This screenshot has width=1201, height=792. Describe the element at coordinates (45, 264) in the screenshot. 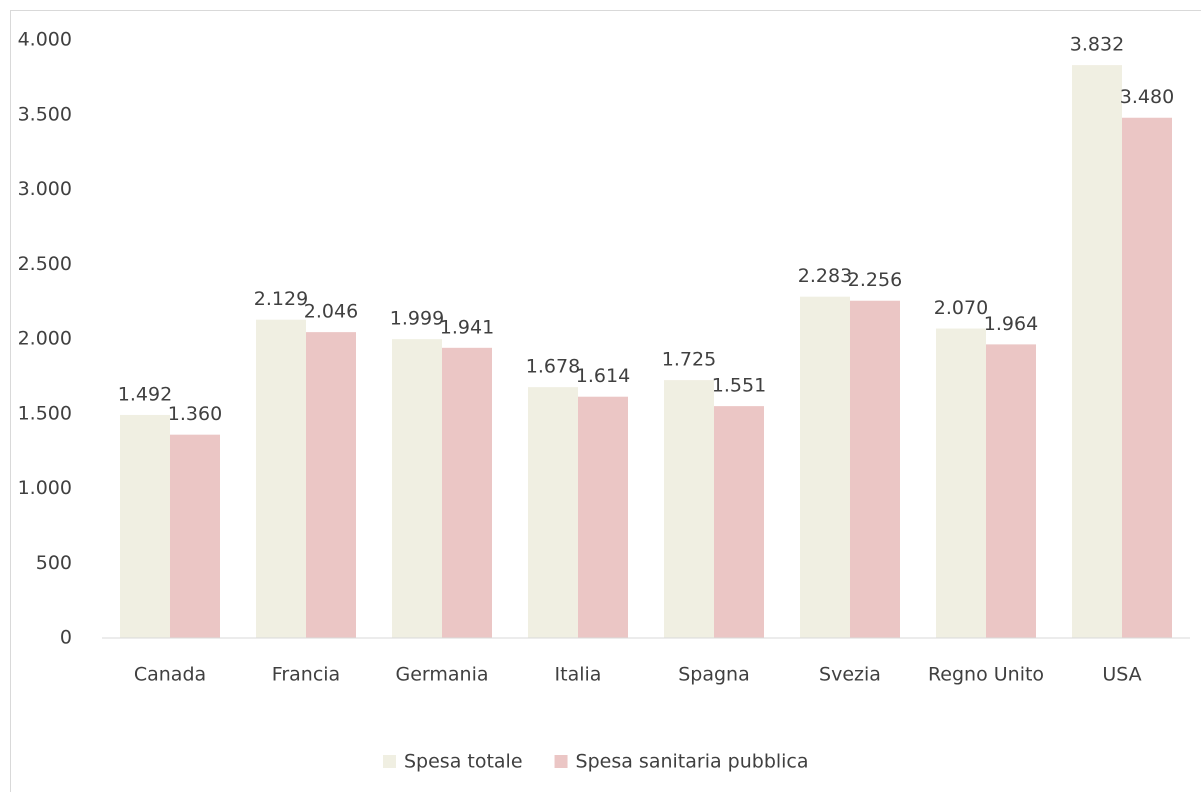

I see `y-tick-label: 2.500` at that location.